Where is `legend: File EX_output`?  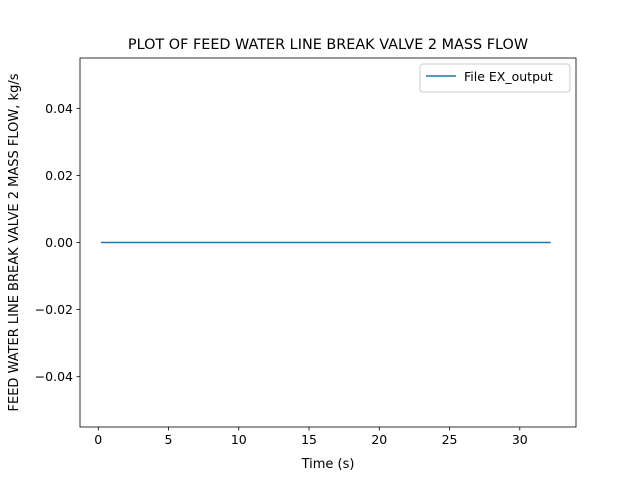 legend: File EX_output is located at coordinates (495, 78).